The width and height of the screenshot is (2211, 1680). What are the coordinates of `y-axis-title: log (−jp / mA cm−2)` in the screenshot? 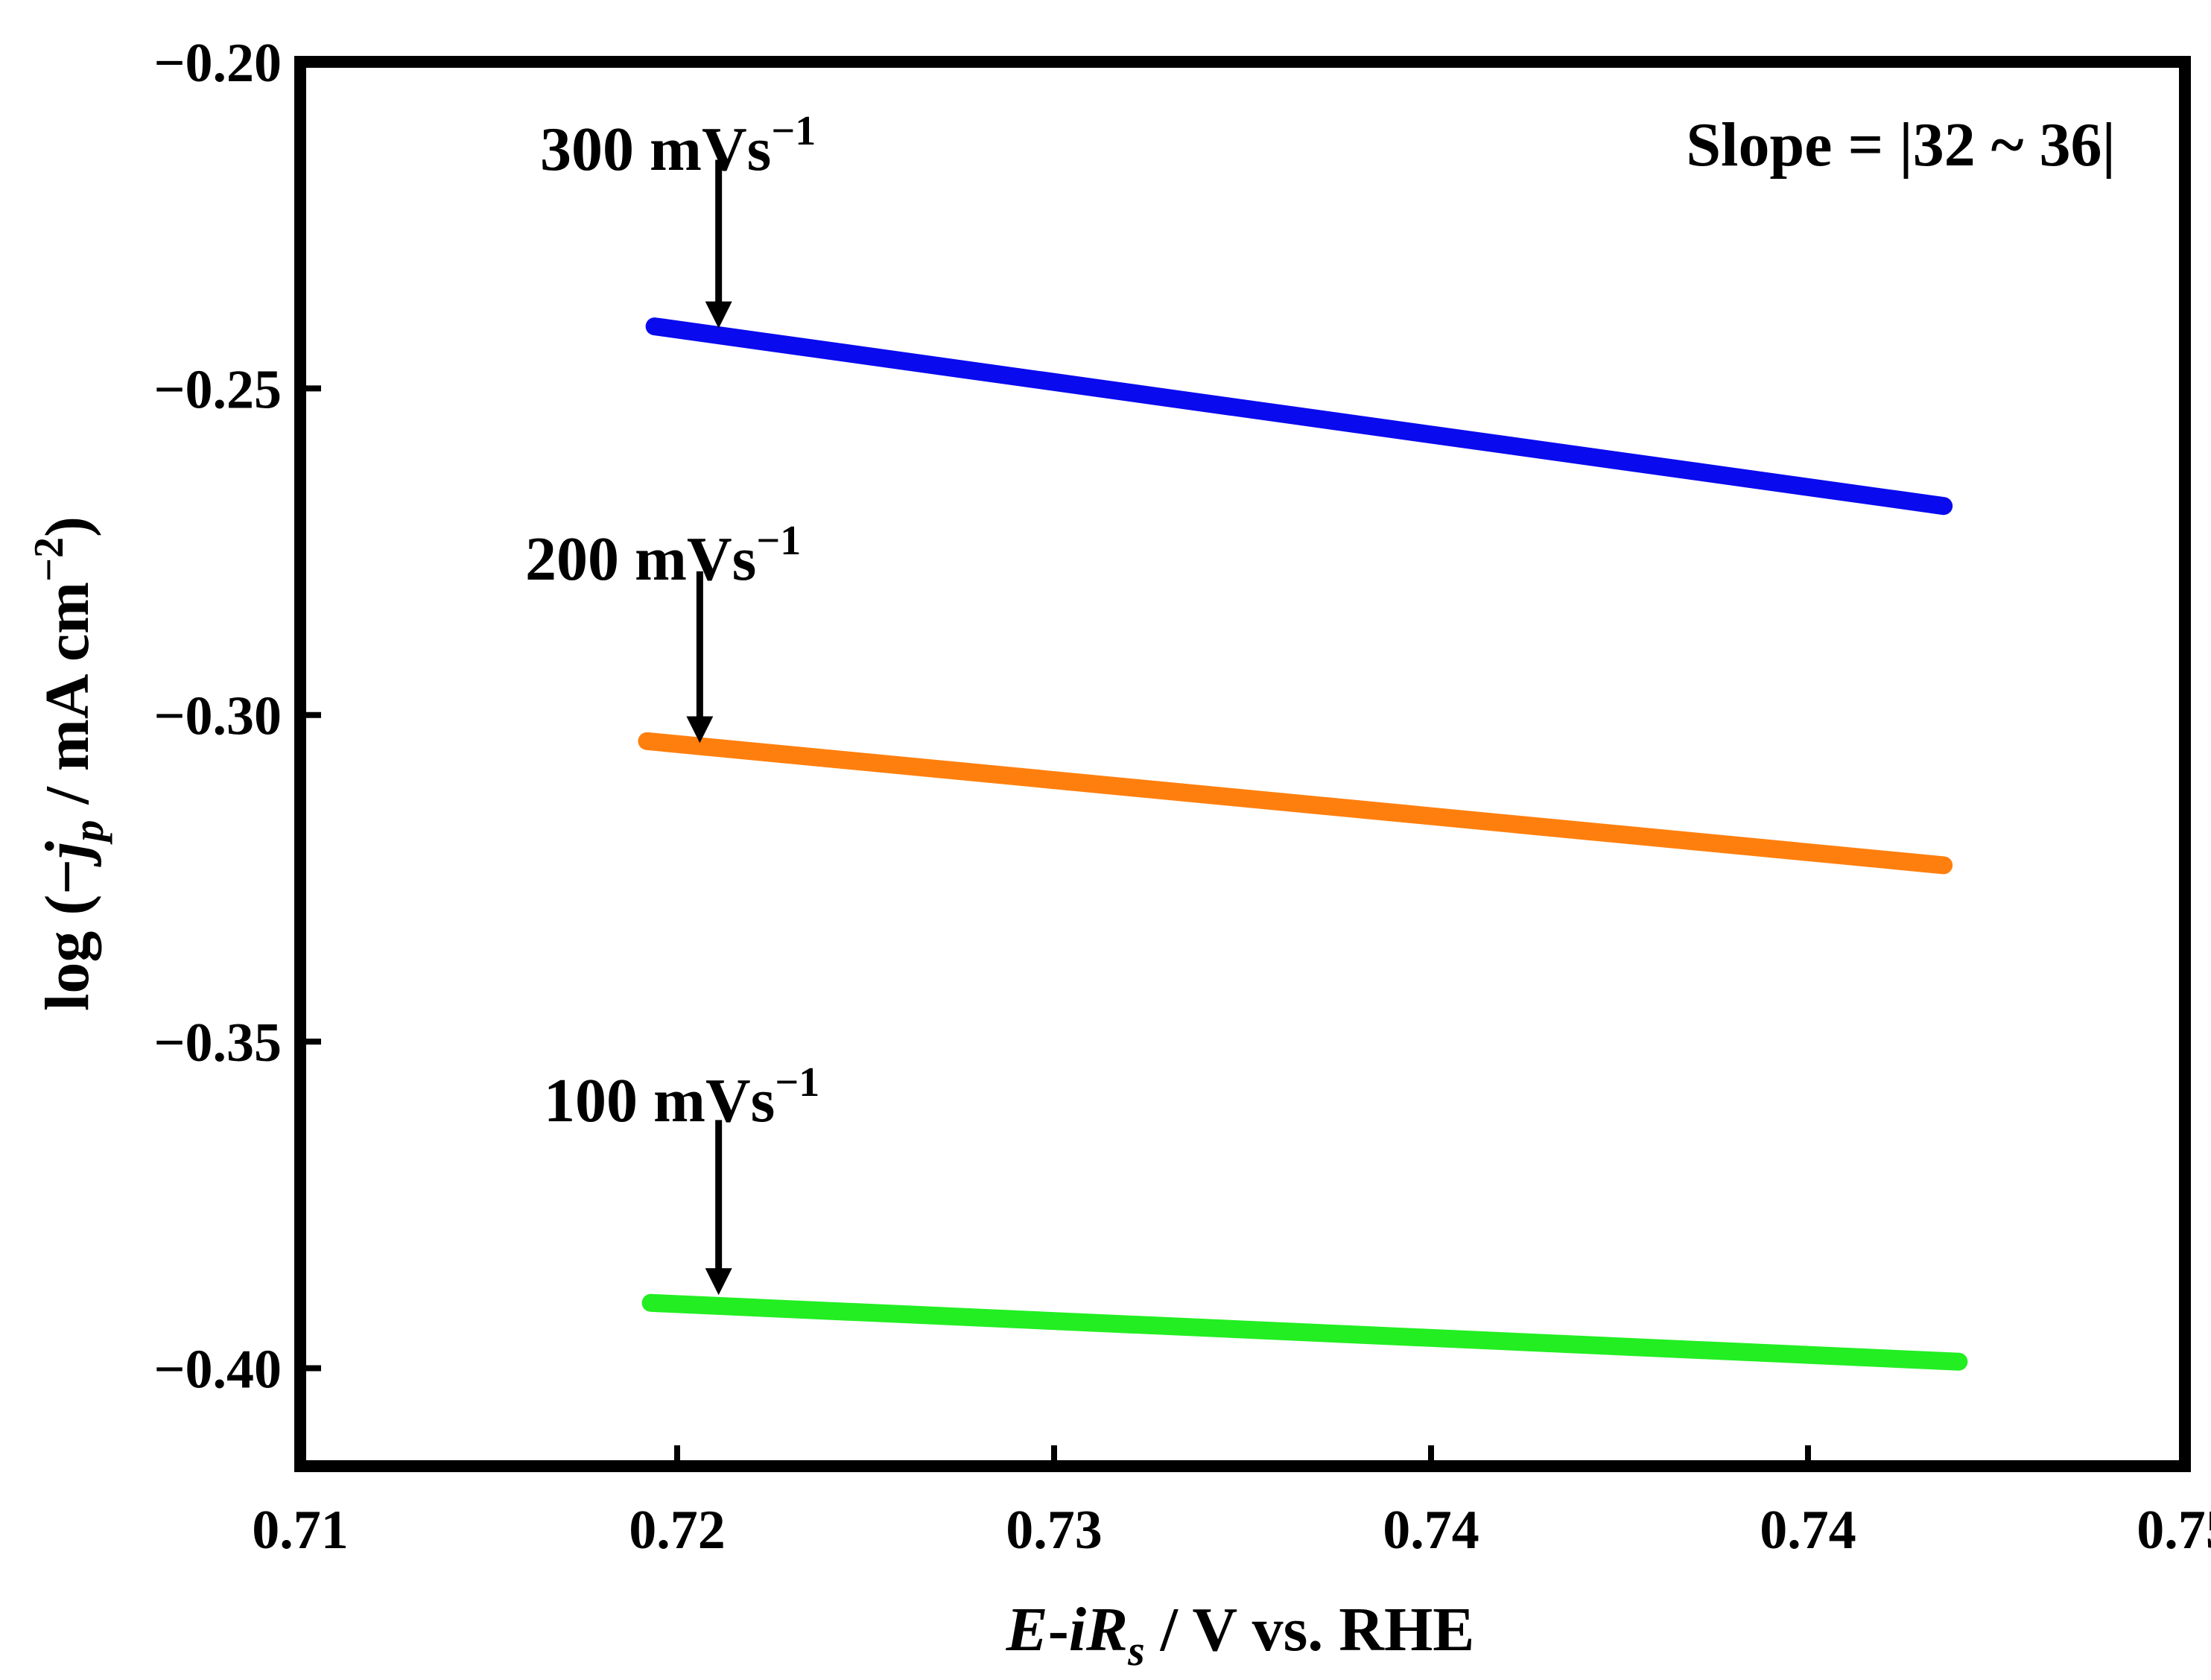 It's located at (69, 763).